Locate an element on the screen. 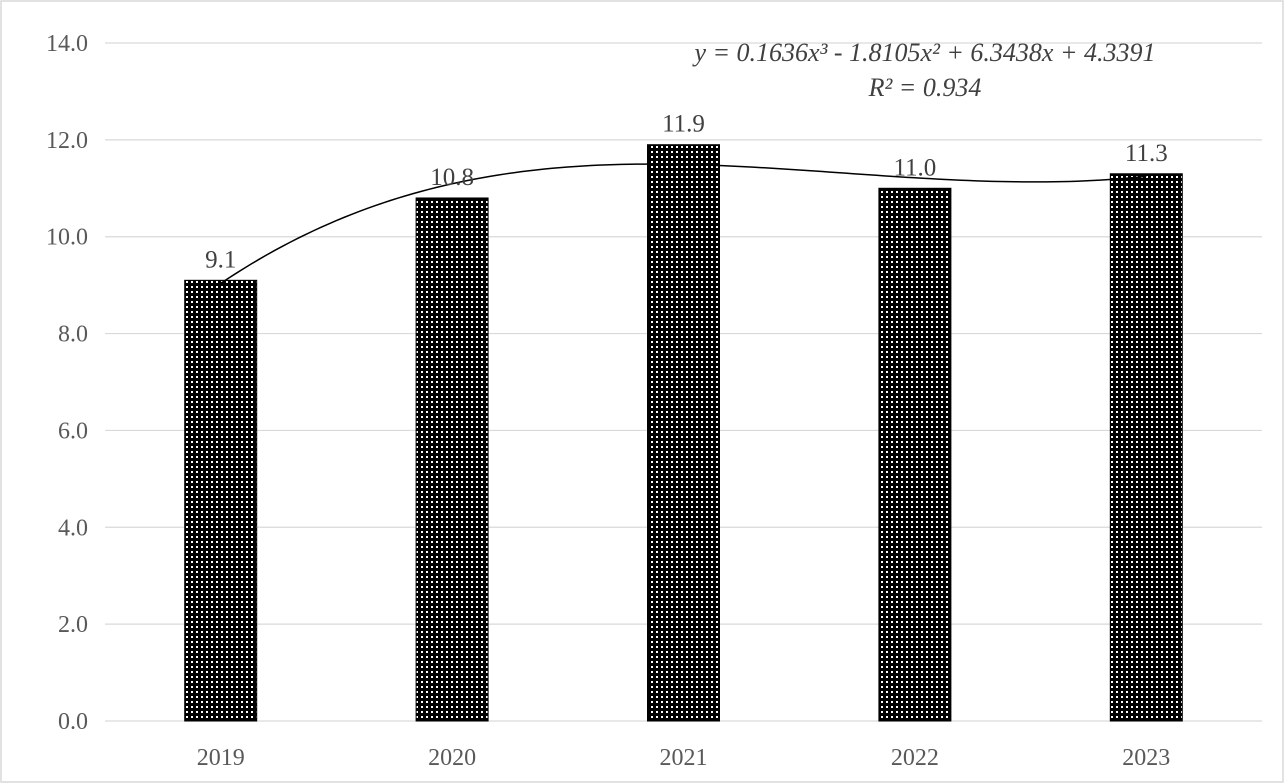 The width and height of the screenshot is (1284, 783). data-label: 11.0 is located at coordinates (914, 167).